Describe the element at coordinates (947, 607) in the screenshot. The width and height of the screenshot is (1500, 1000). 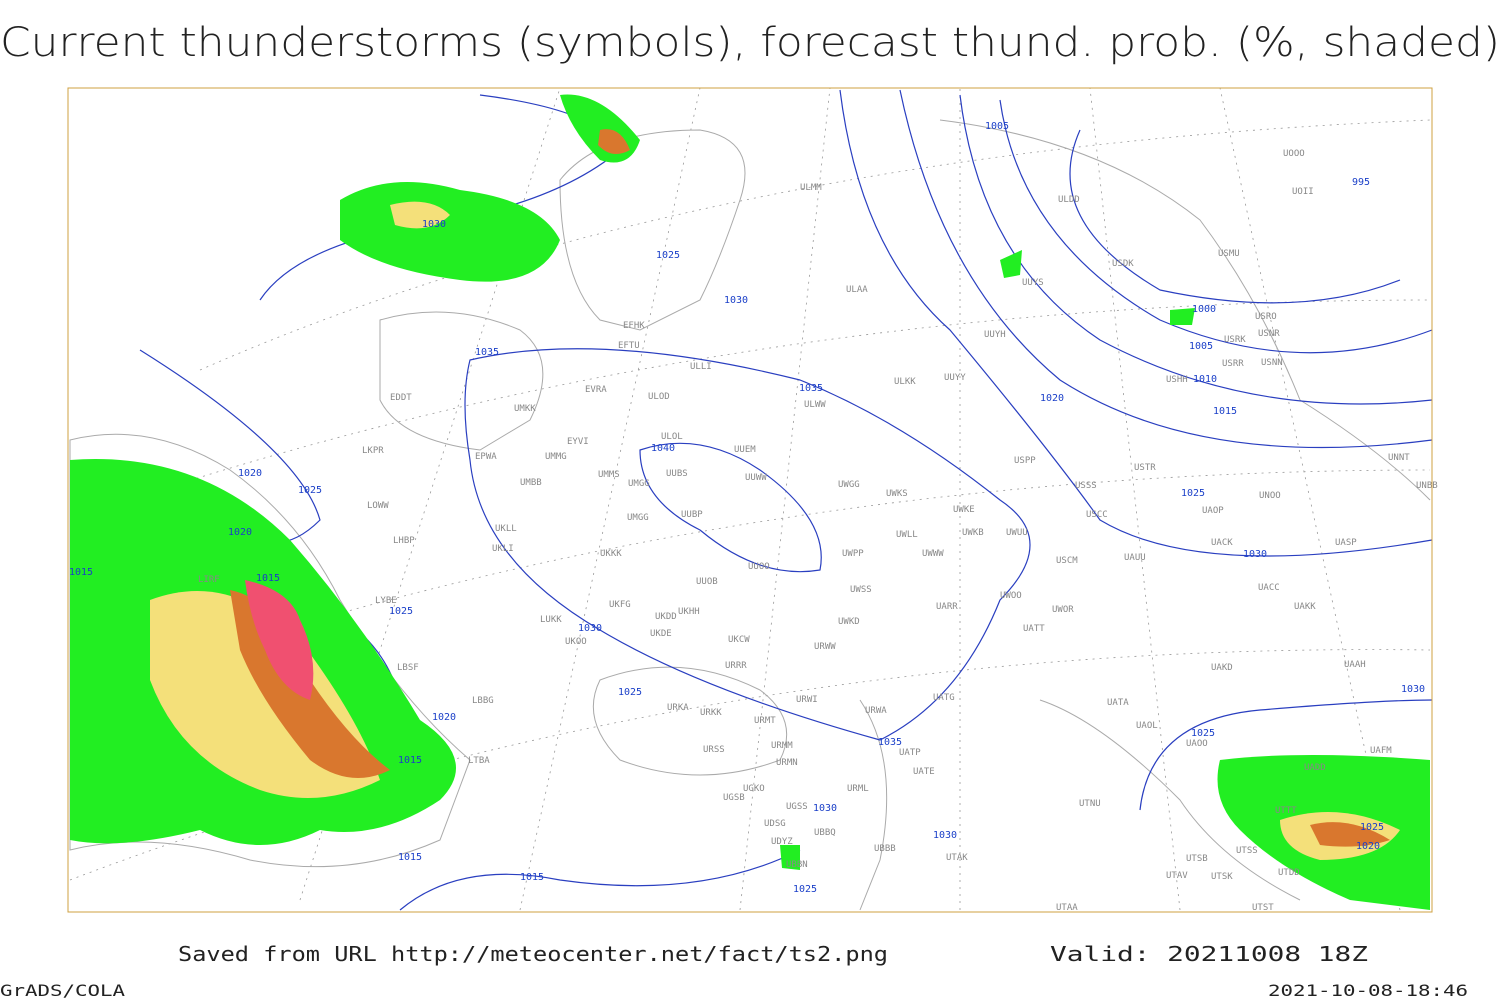
I see `station-label: UARR` at that location.